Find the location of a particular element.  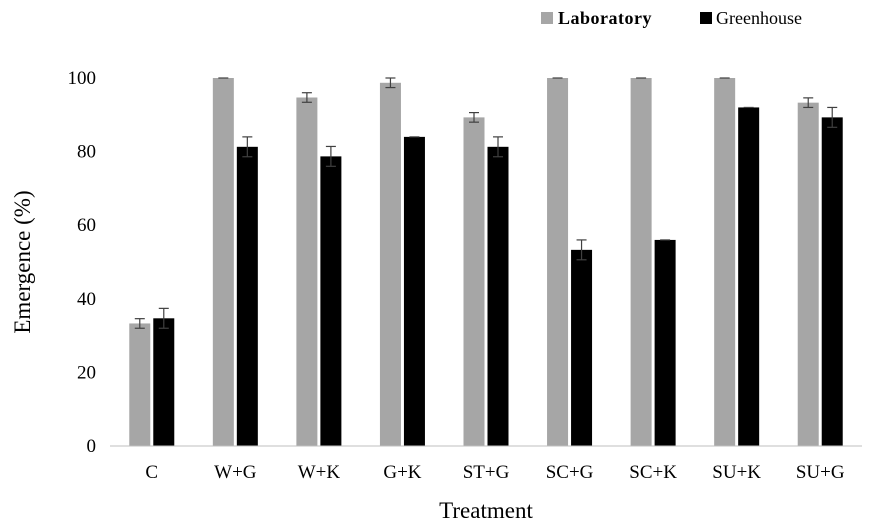

legend: Laboratory Greenhouse is located at coordinates (671, 18).